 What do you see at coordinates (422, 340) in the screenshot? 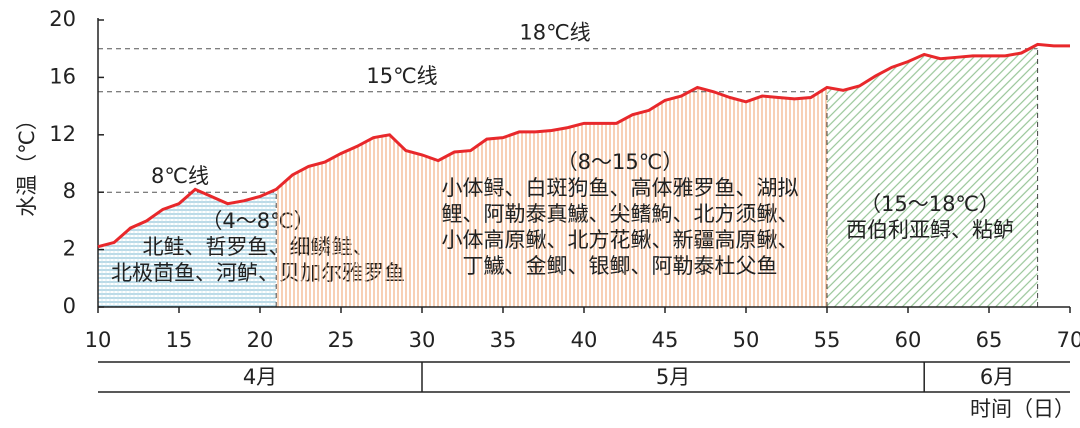
I see `x-tick-label: 30` at bounding box center [422, 340].